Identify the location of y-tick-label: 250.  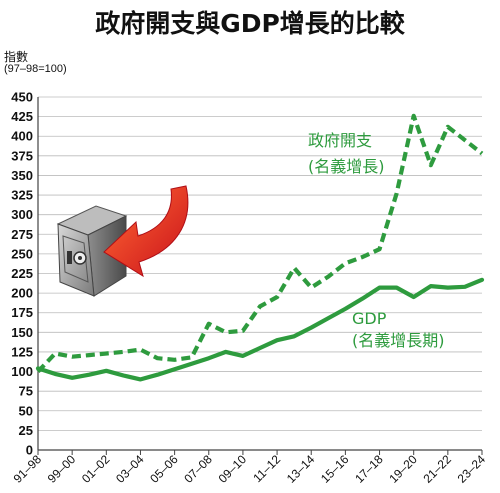
(22, 253).